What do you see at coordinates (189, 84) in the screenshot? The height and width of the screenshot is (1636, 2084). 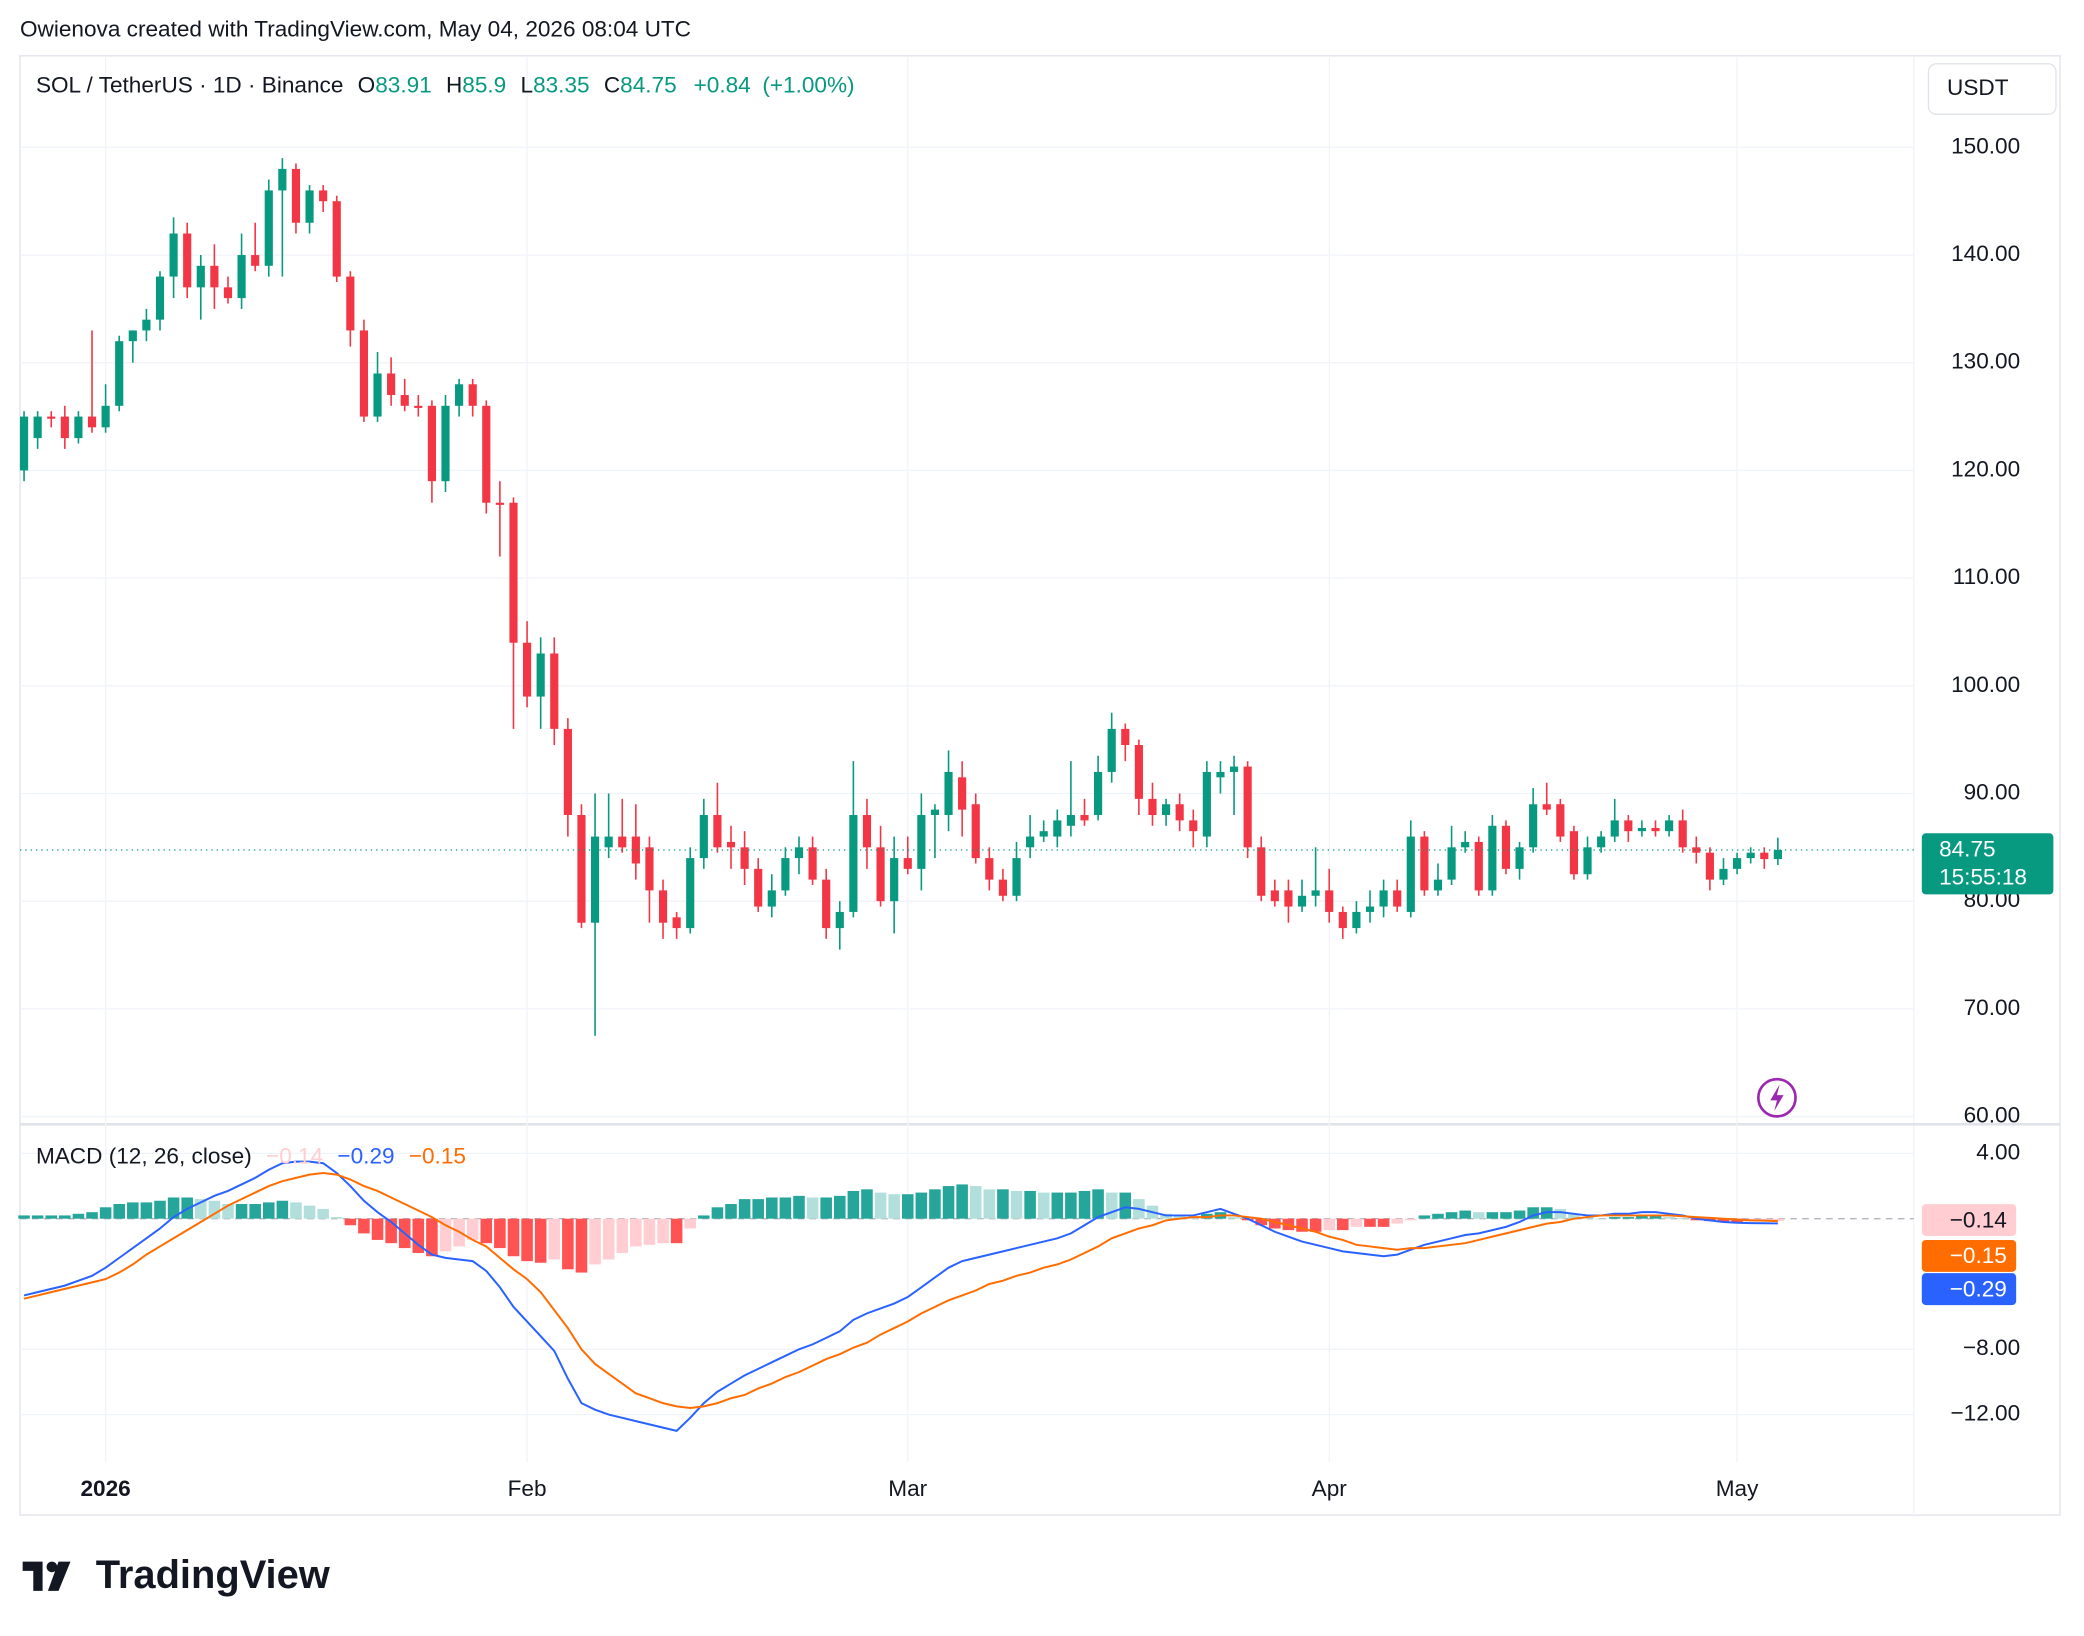 I see `symbol-title: SOL / TetherUS · 1D · Binance` at bounding box center [189, 84].